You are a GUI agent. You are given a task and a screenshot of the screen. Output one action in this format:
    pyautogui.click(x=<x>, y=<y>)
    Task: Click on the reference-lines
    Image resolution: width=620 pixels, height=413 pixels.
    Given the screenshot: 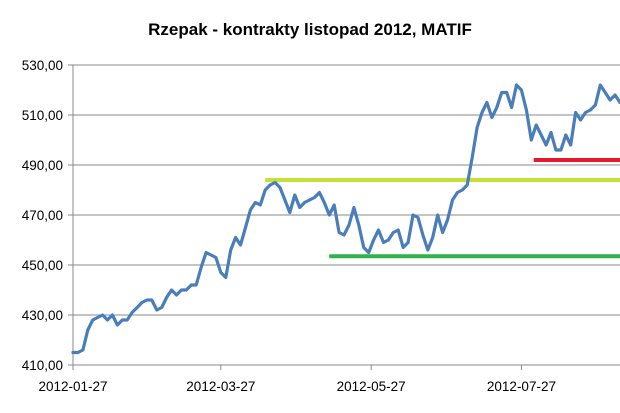 What is the action you would take?
    pyautogui.click(x=442, y=208)
    